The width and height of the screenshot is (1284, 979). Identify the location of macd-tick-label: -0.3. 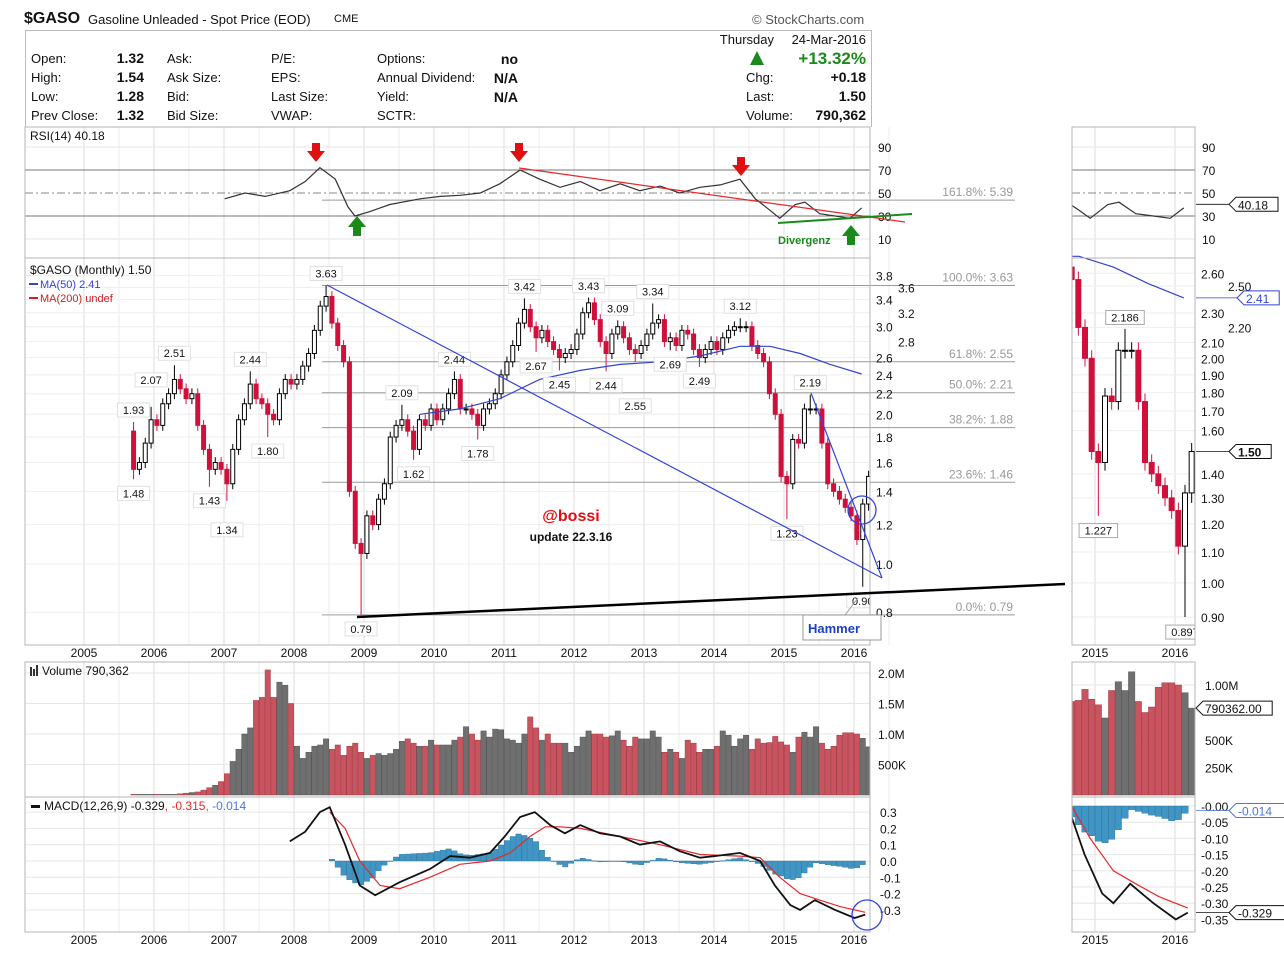
(890, 911).